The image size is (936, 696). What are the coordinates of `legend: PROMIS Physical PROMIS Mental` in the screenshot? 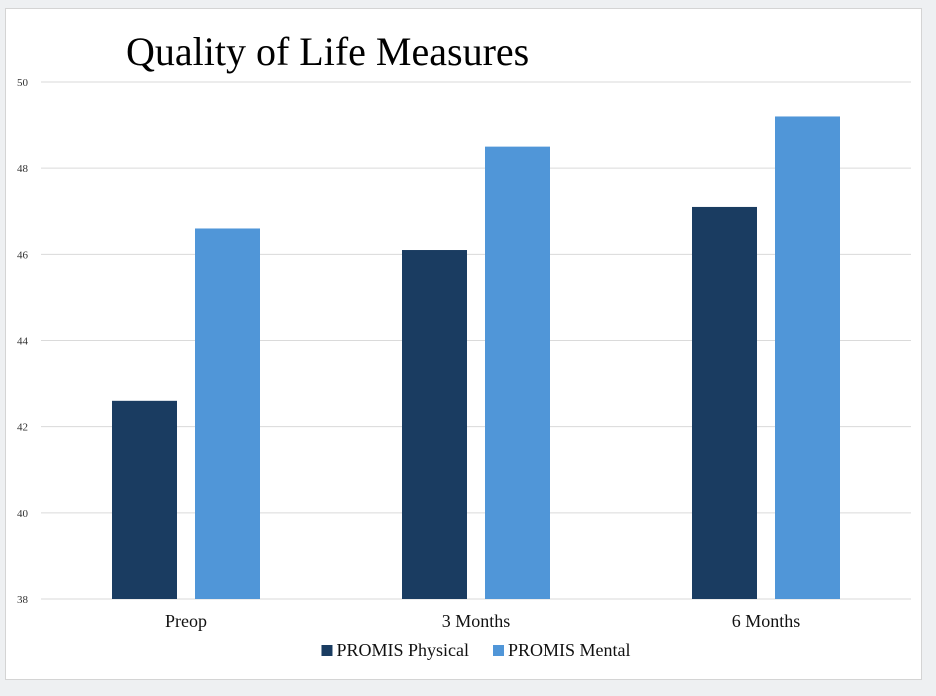 It's located at (476, 650).